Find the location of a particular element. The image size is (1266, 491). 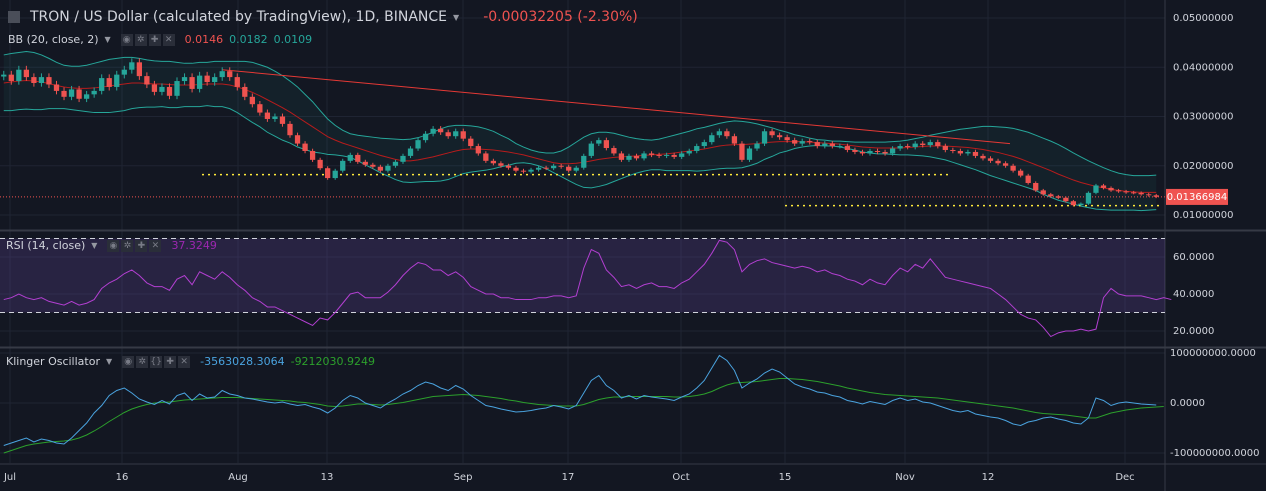

trend-line is located at coordinates (616, 107).